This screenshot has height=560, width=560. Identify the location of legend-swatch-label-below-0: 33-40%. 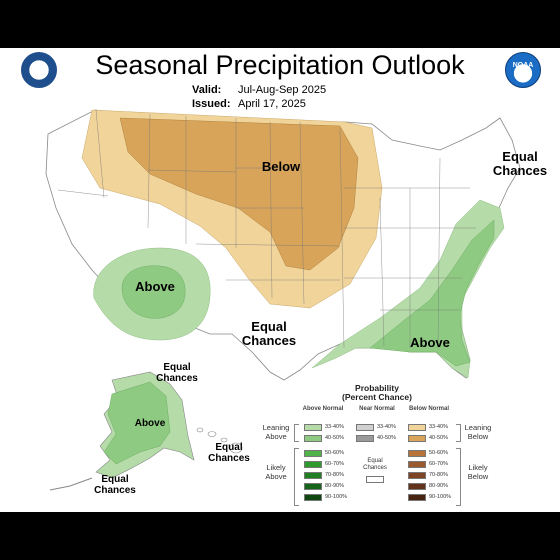
(438, 427).